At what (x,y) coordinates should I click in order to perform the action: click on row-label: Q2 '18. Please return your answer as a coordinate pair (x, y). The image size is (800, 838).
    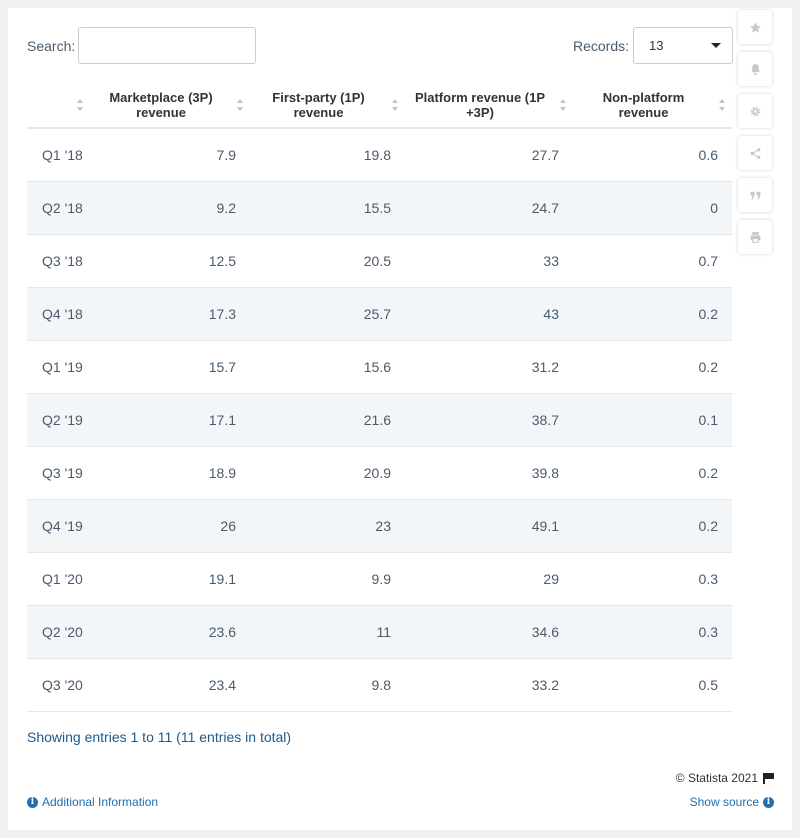
    Looking at the image, I should click on (58, 208).